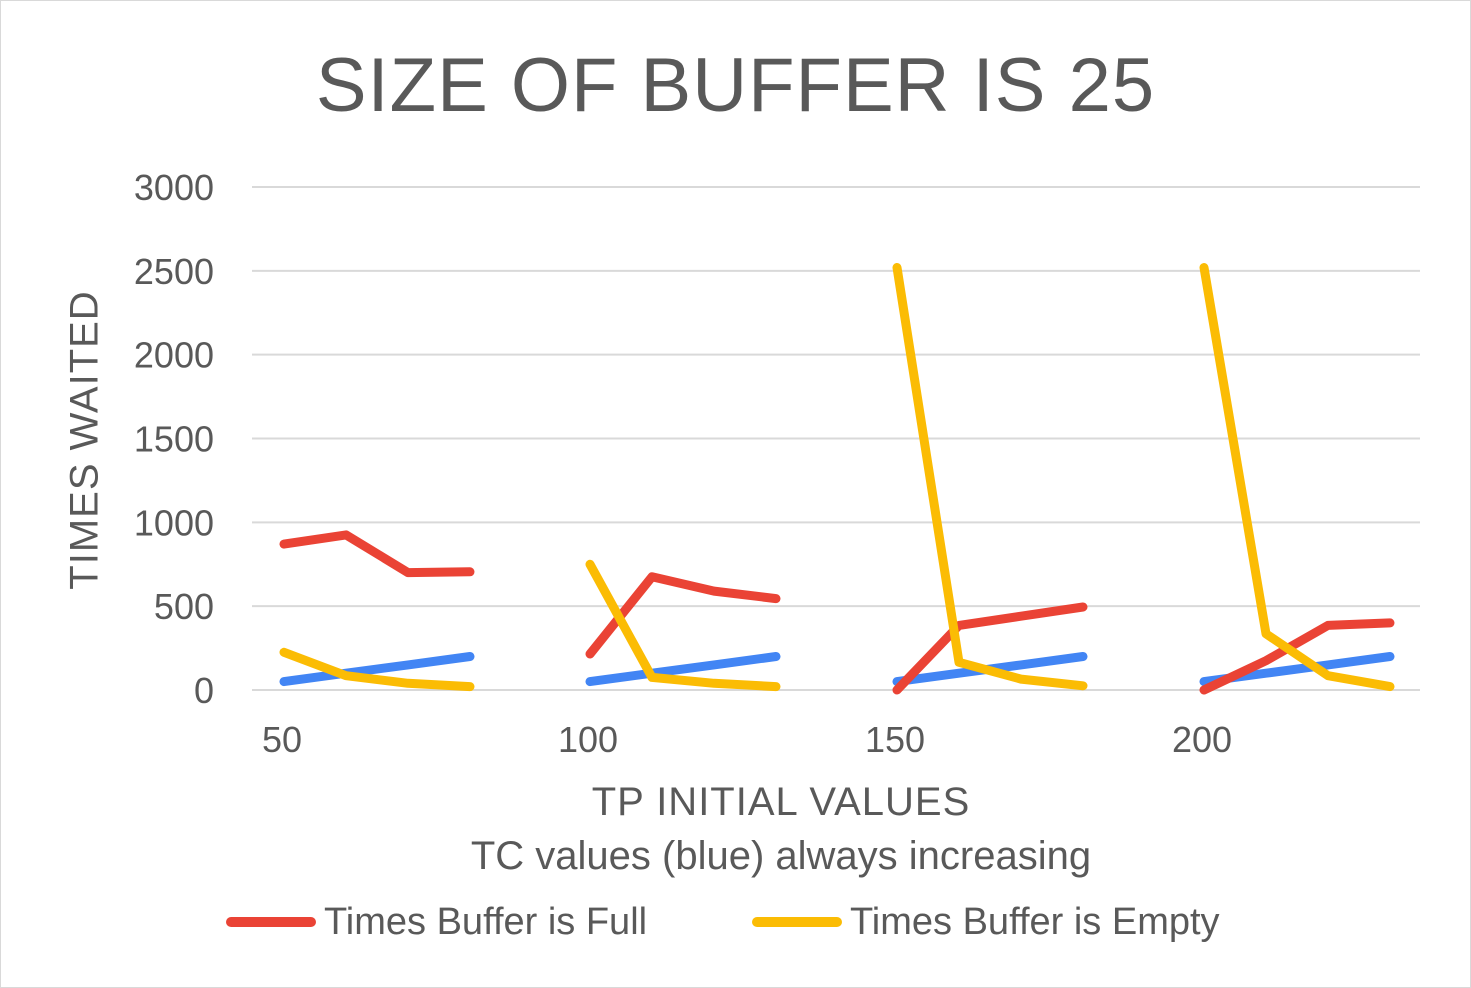  Describe the element at coordinates (735, 85) in the screenshot. I see `chart-title: SIZE OF BUFFER IS 25` at that location.